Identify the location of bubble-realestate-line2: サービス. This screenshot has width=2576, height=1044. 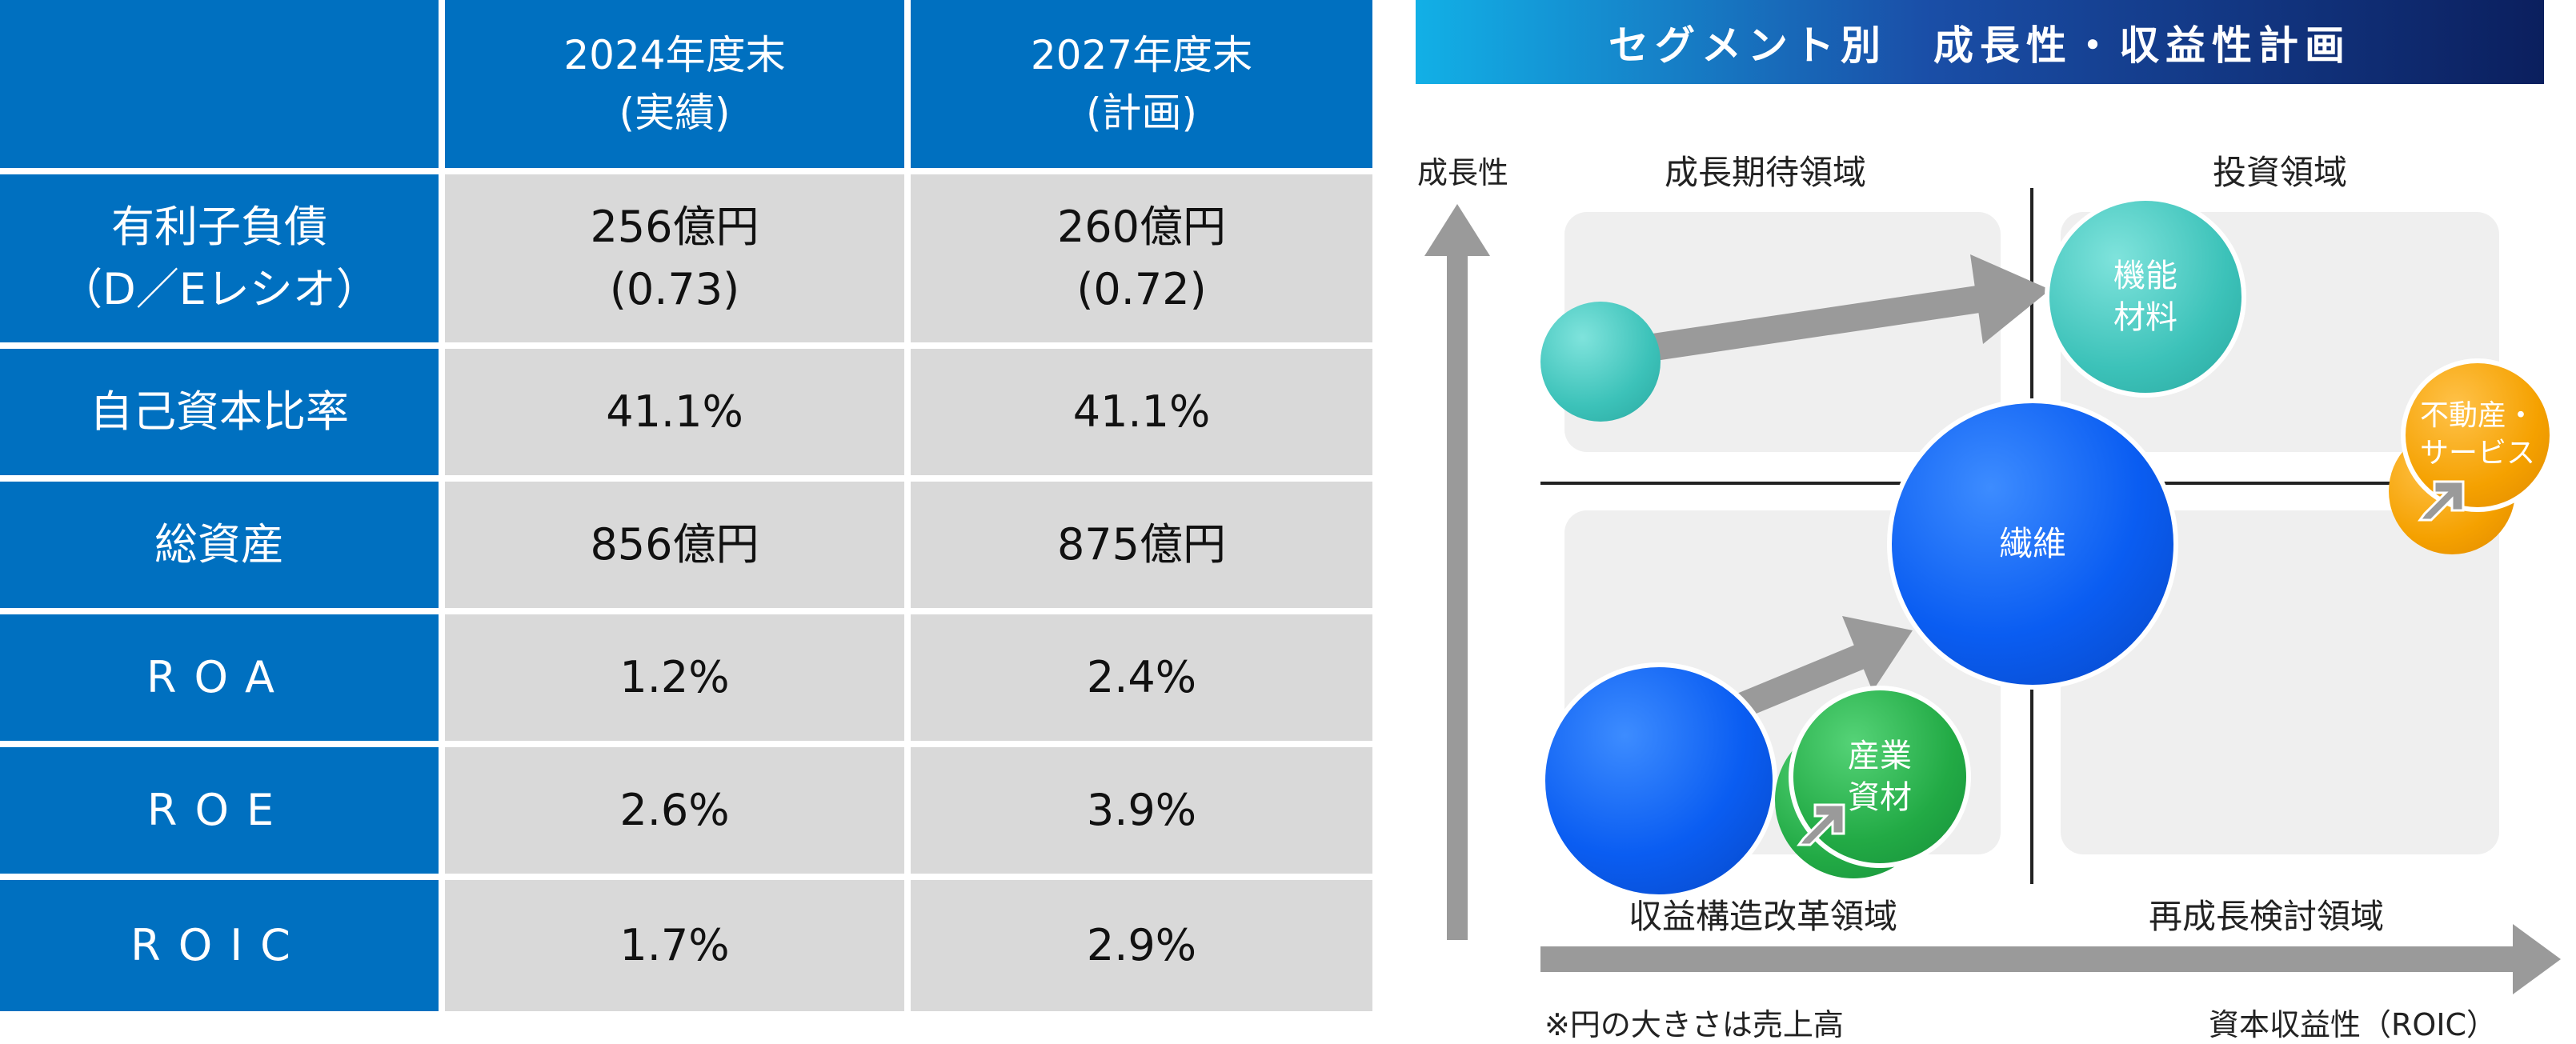
(2477, 453).